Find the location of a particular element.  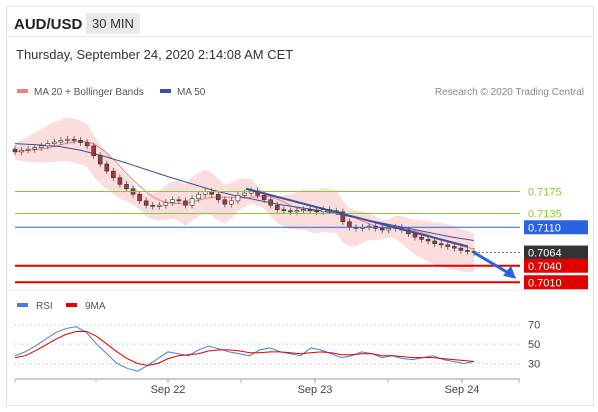

level-label-0.7175: 0.7175 is located at coordinates (545, 193).